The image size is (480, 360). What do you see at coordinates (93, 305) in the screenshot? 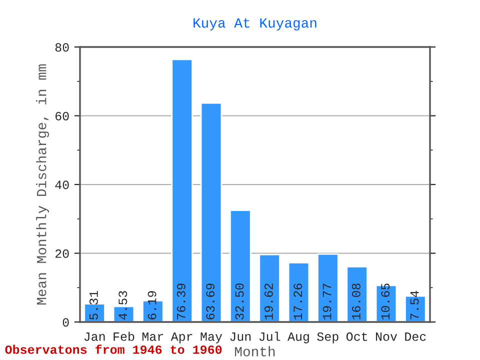
I see `data-label: 5.31` at bounding box center [93, 305].